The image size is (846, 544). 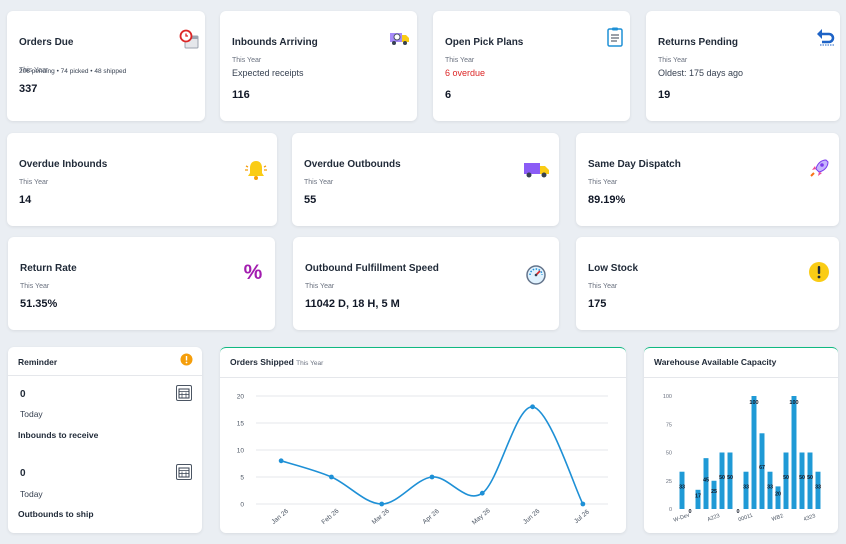 I want to click on delivery-truck-icon, so click(x=536, y=170).